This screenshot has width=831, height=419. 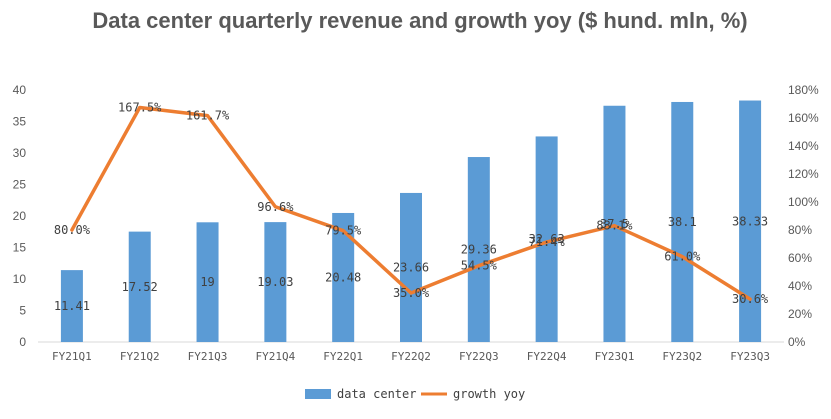 What do you see at coordinates (615, 356) in the screenshot?
I see `x-tick-label: FY23Q1` at bounding box center [615, 356].